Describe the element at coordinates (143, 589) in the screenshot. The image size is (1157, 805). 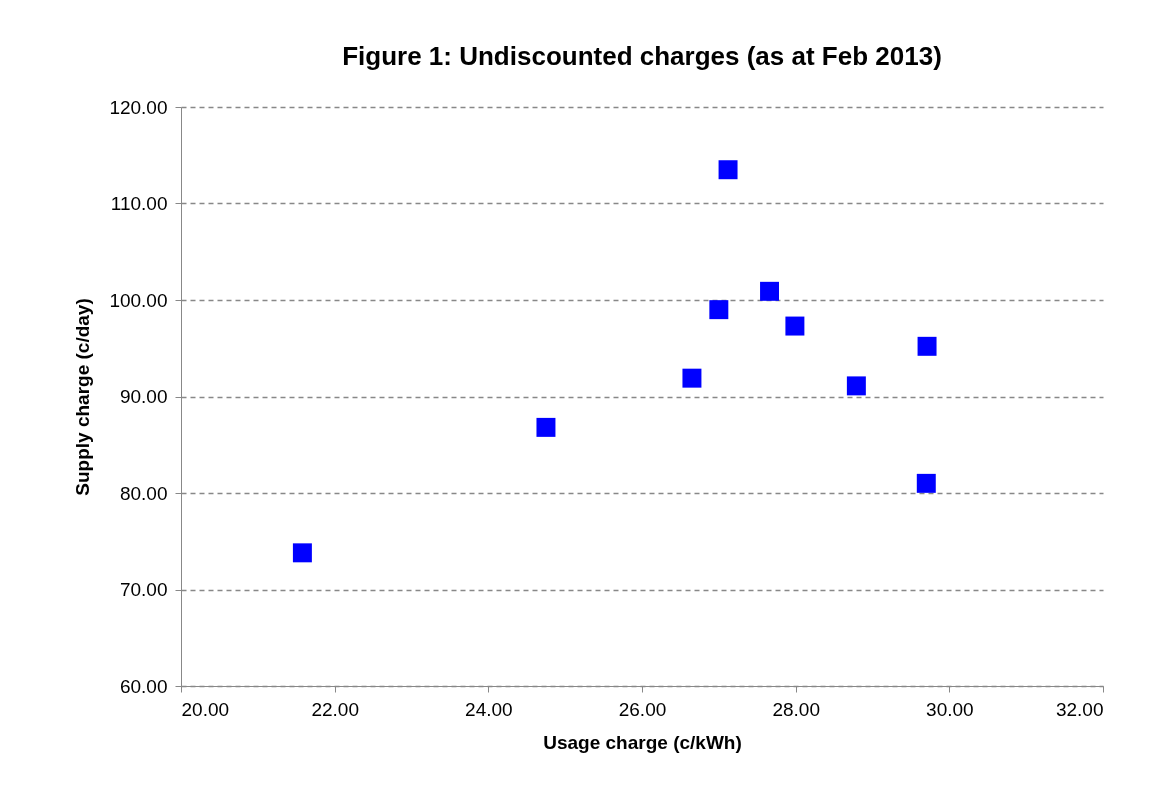
I see `y-tick-label: 70.00` at that location.